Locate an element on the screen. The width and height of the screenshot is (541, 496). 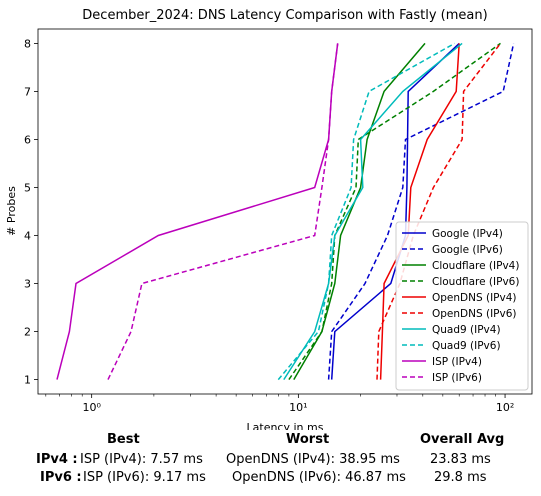
x-tick-label: 10¹ is located at coordinates (298, 407).